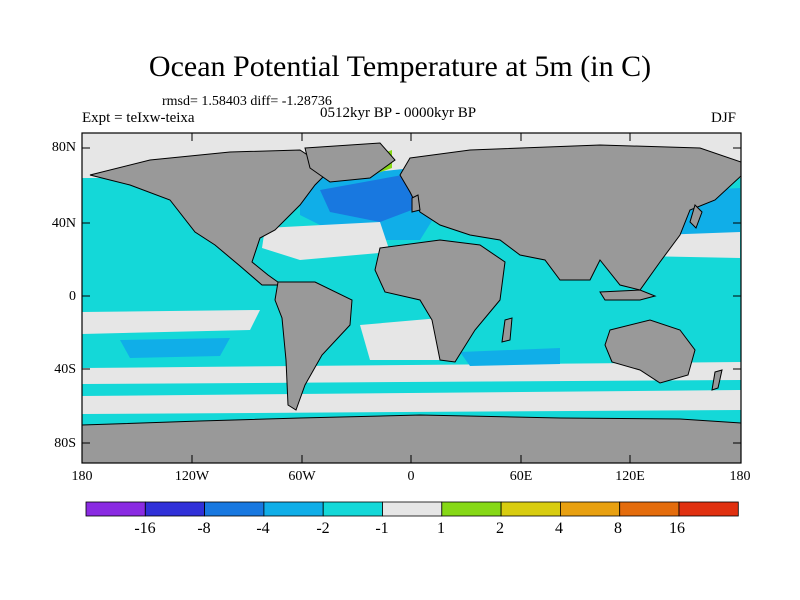 The image size is (800, 600). What do you see at coordinates (416, 203) in the screenshot?
I see `uk` at bounding box center [416, 203].